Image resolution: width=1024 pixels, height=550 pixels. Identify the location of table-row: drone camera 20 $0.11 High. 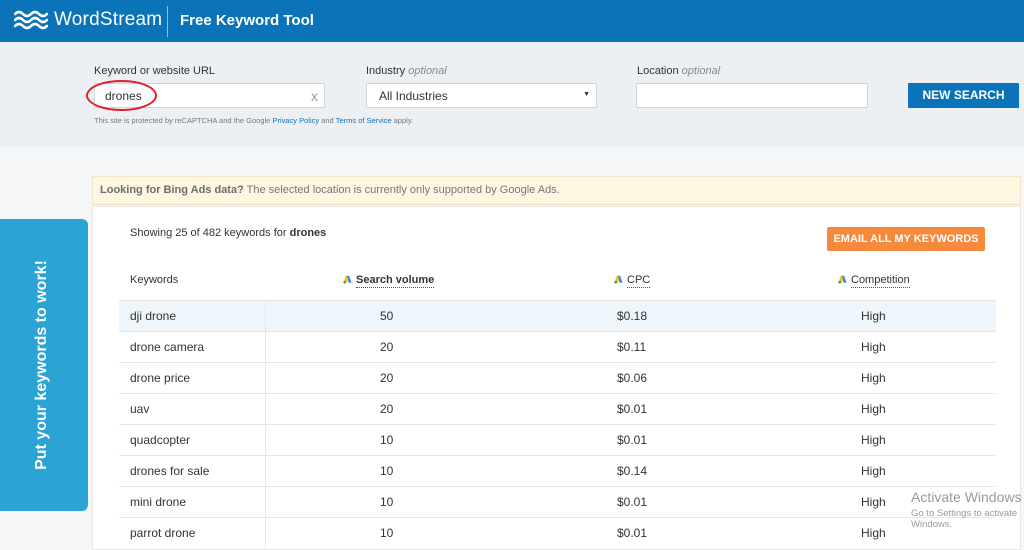
(557, 346).